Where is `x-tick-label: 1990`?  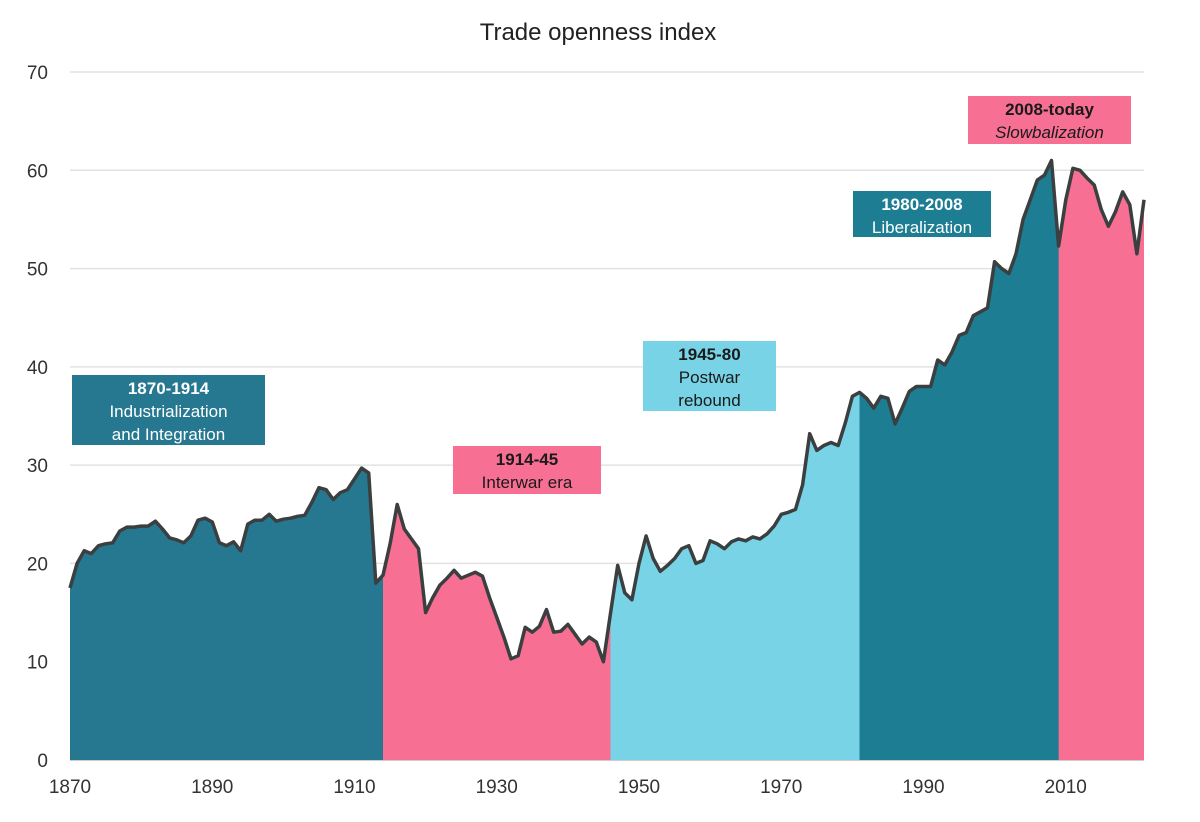 x-tick-label: 1990 is located at coordinates (923, 787).